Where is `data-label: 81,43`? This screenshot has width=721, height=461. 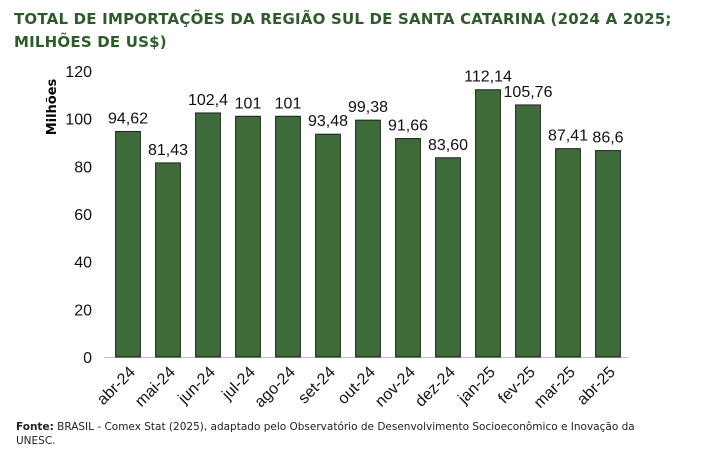 data-label: 81,43 is located at coordinates (168, 150).